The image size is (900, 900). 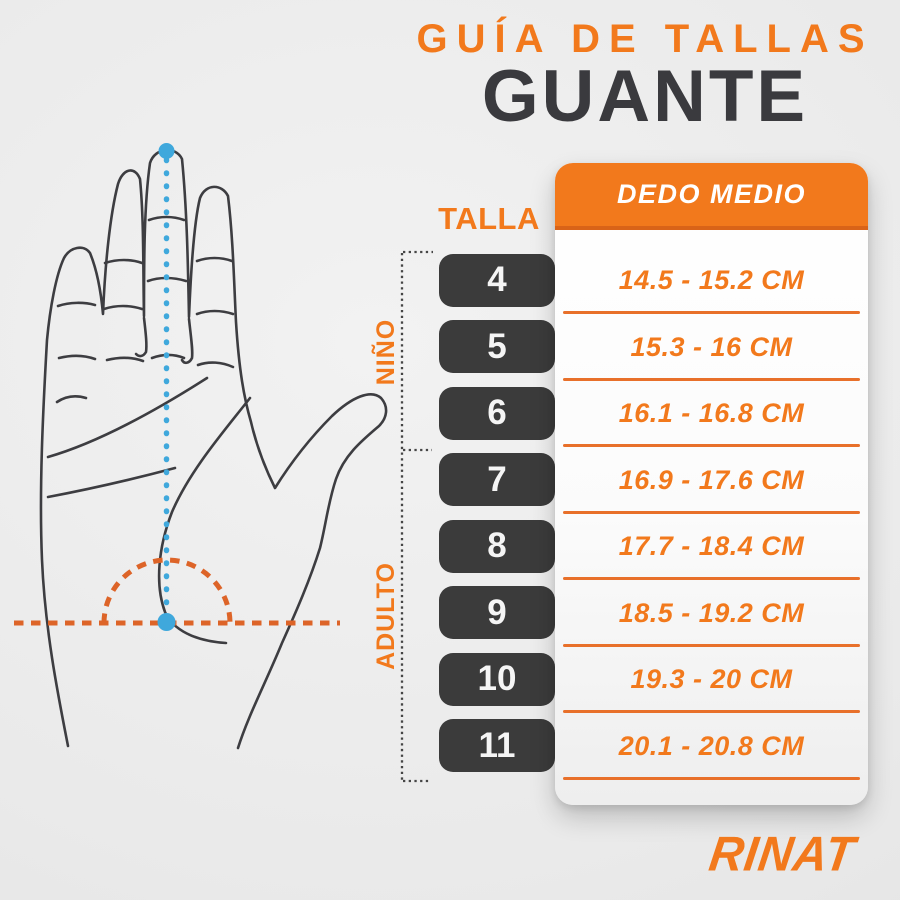 I want to click on fingertip-dot, so click(x=166, y=151).